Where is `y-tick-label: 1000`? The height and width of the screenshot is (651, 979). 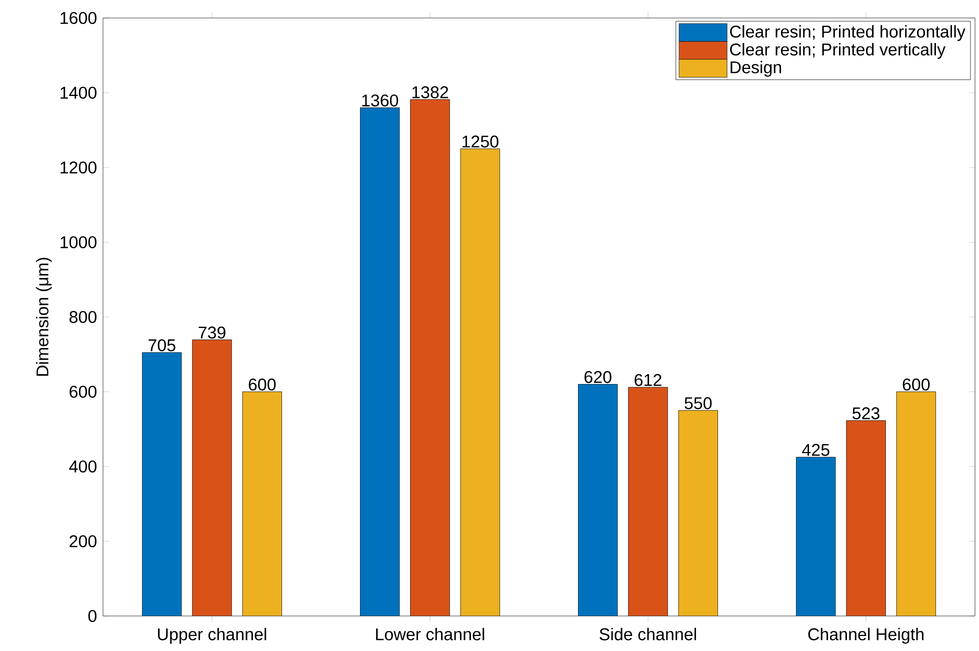
y-tick-label: 1000 is located at coordinates (78, 242).